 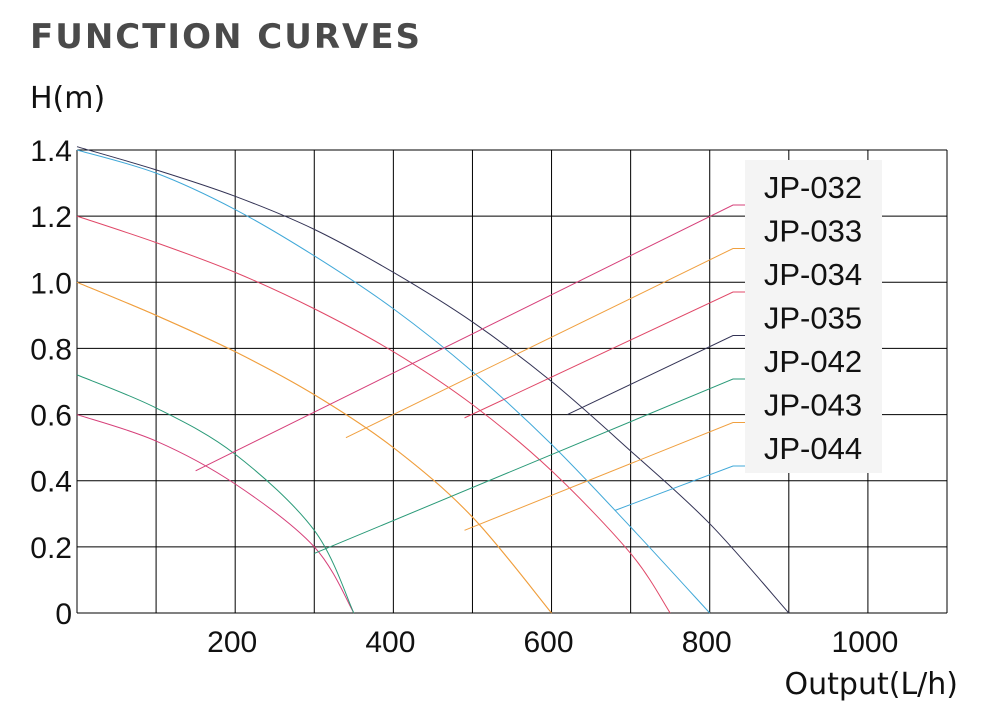 What do you see at coordinates (549, 642) in the screenshot?
I see `x-tick-label: 600` at bounding box center [549, 642].